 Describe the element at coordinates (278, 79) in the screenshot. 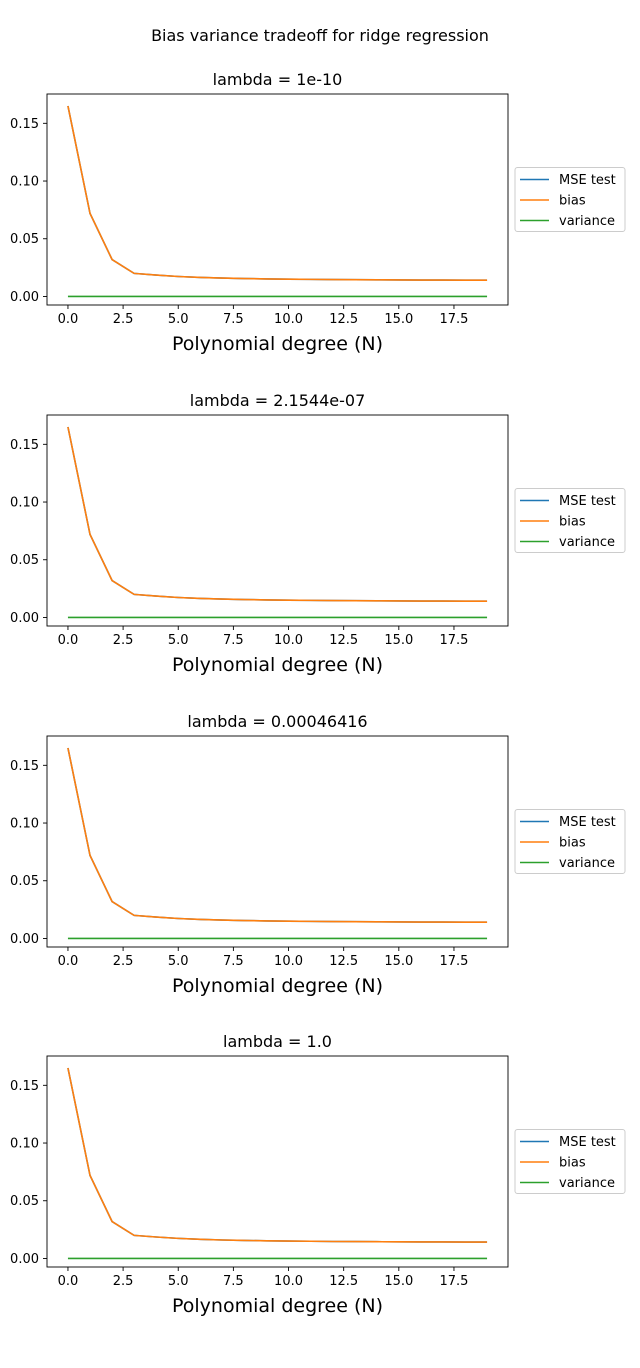

I see `chart-title: lambda = 1e-10` at that location.